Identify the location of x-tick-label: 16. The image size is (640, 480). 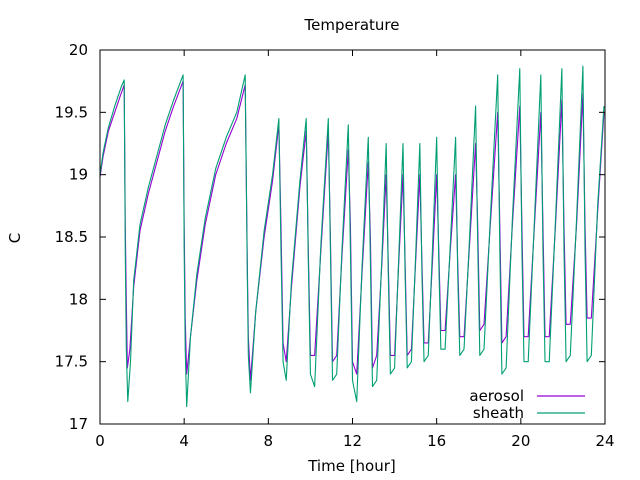
(436, 441).